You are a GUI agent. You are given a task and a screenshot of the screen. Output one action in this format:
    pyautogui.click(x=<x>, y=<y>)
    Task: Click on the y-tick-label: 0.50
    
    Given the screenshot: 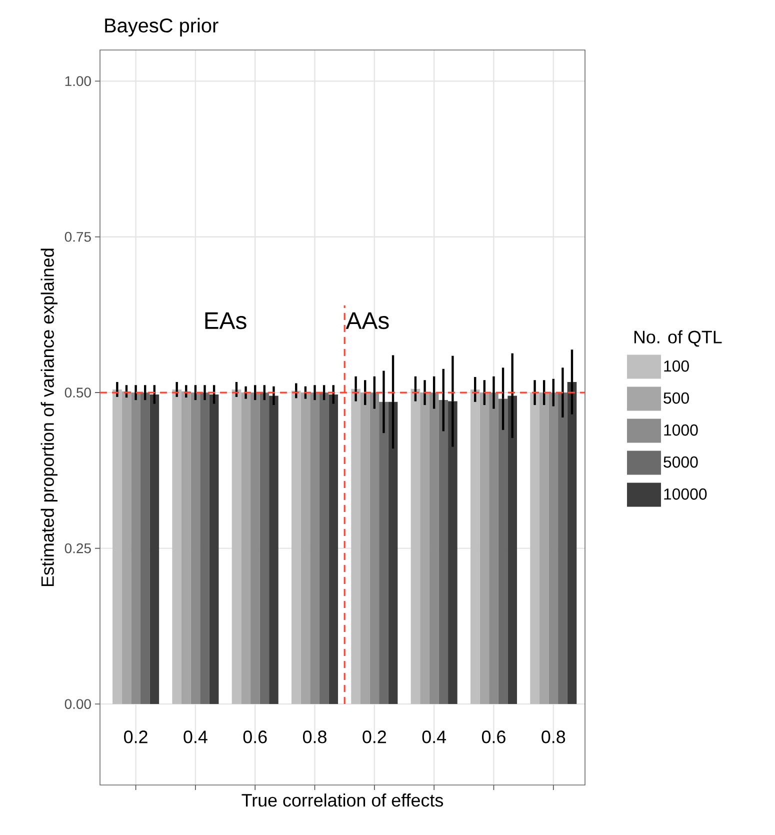 What is the action you would take?
    pyautogui.click(x=77, y=393)
    